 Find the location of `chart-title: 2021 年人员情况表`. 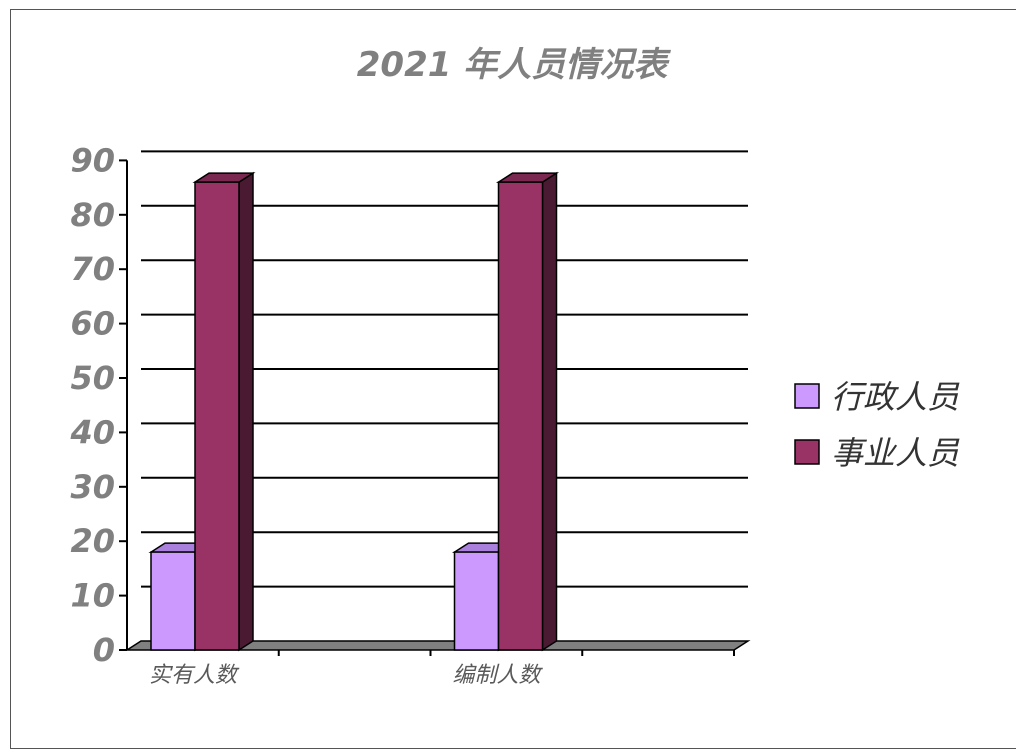

chart-title: 2021 年人员情况表 is located at coordinates (514, 65).